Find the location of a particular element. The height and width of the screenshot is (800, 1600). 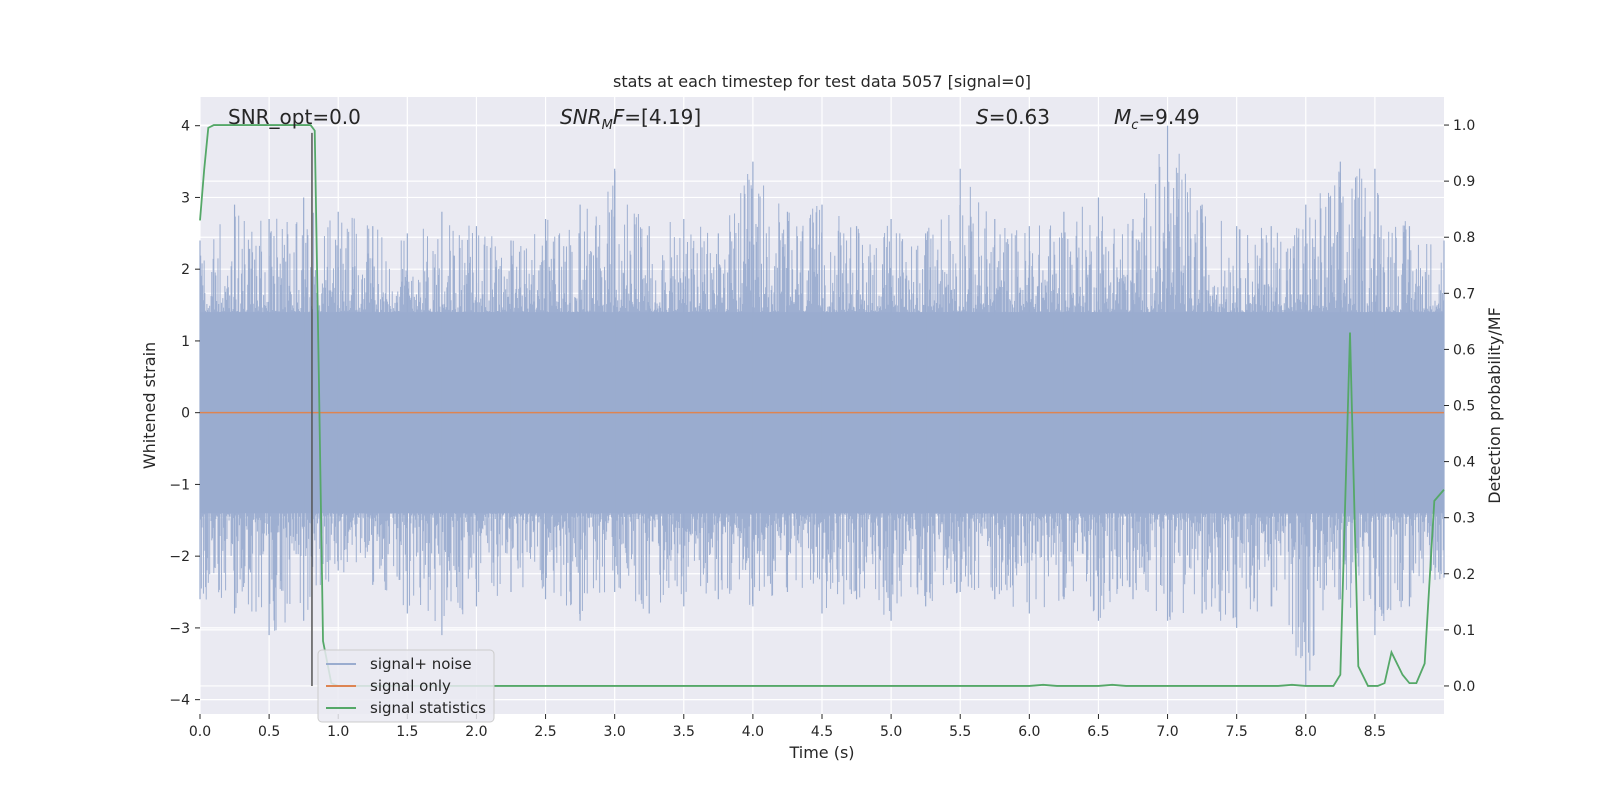

y-axis-left-ticks: 4 3 2 1 0 −1 −2 −3 −4 is located at coordinates (184, 414).